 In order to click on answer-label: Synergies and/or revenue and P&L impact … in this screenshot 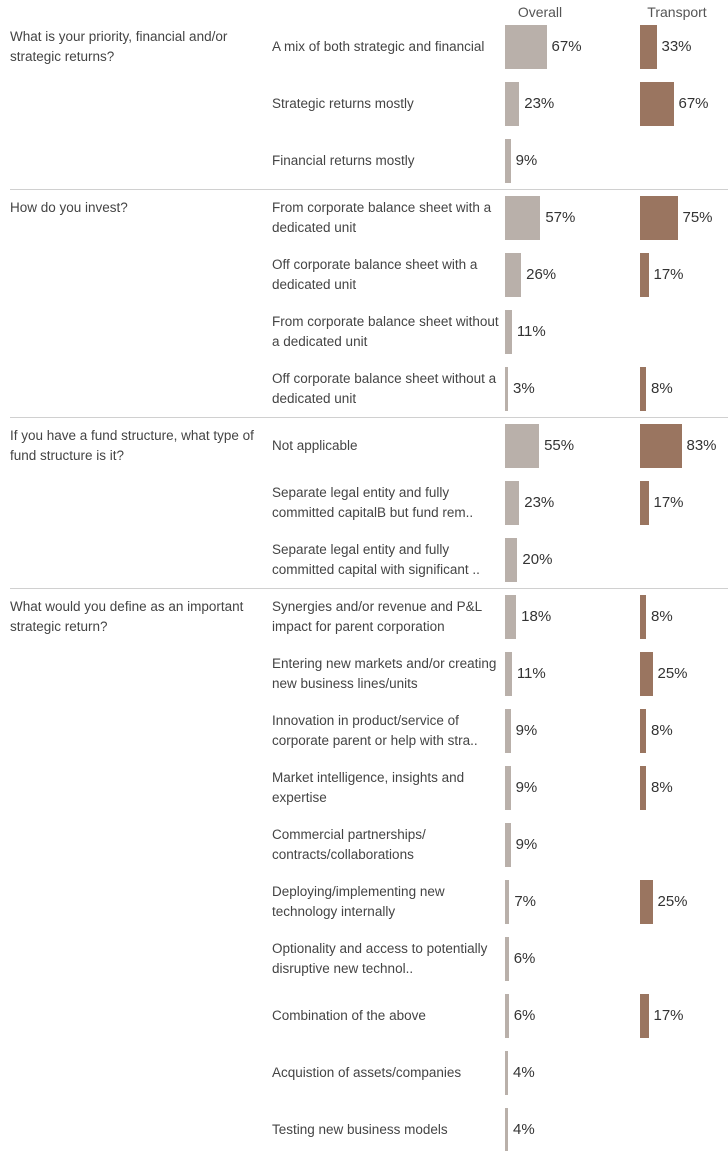, I will do `click(388, 617)`.